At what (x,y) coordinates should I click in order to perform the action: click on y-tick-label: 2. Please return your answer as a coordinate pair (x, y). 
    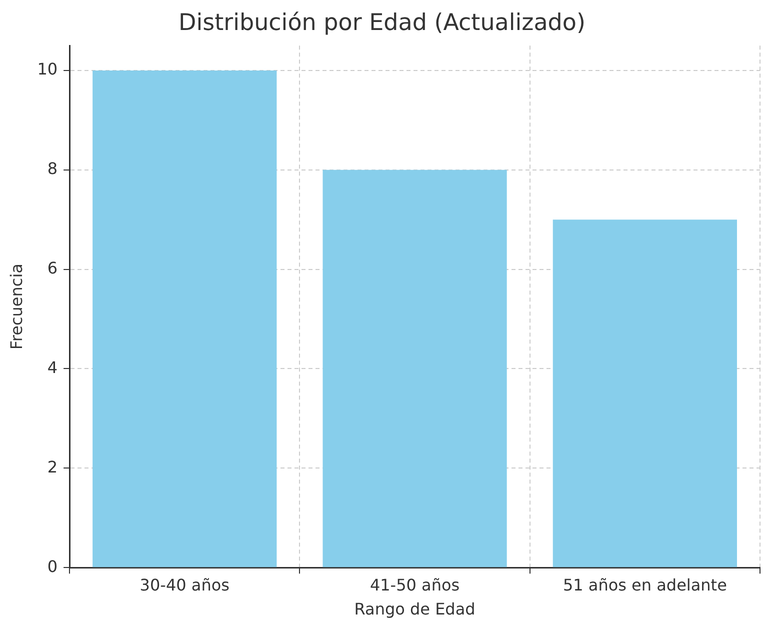
    Looking at the image, I should click on (52, 466).